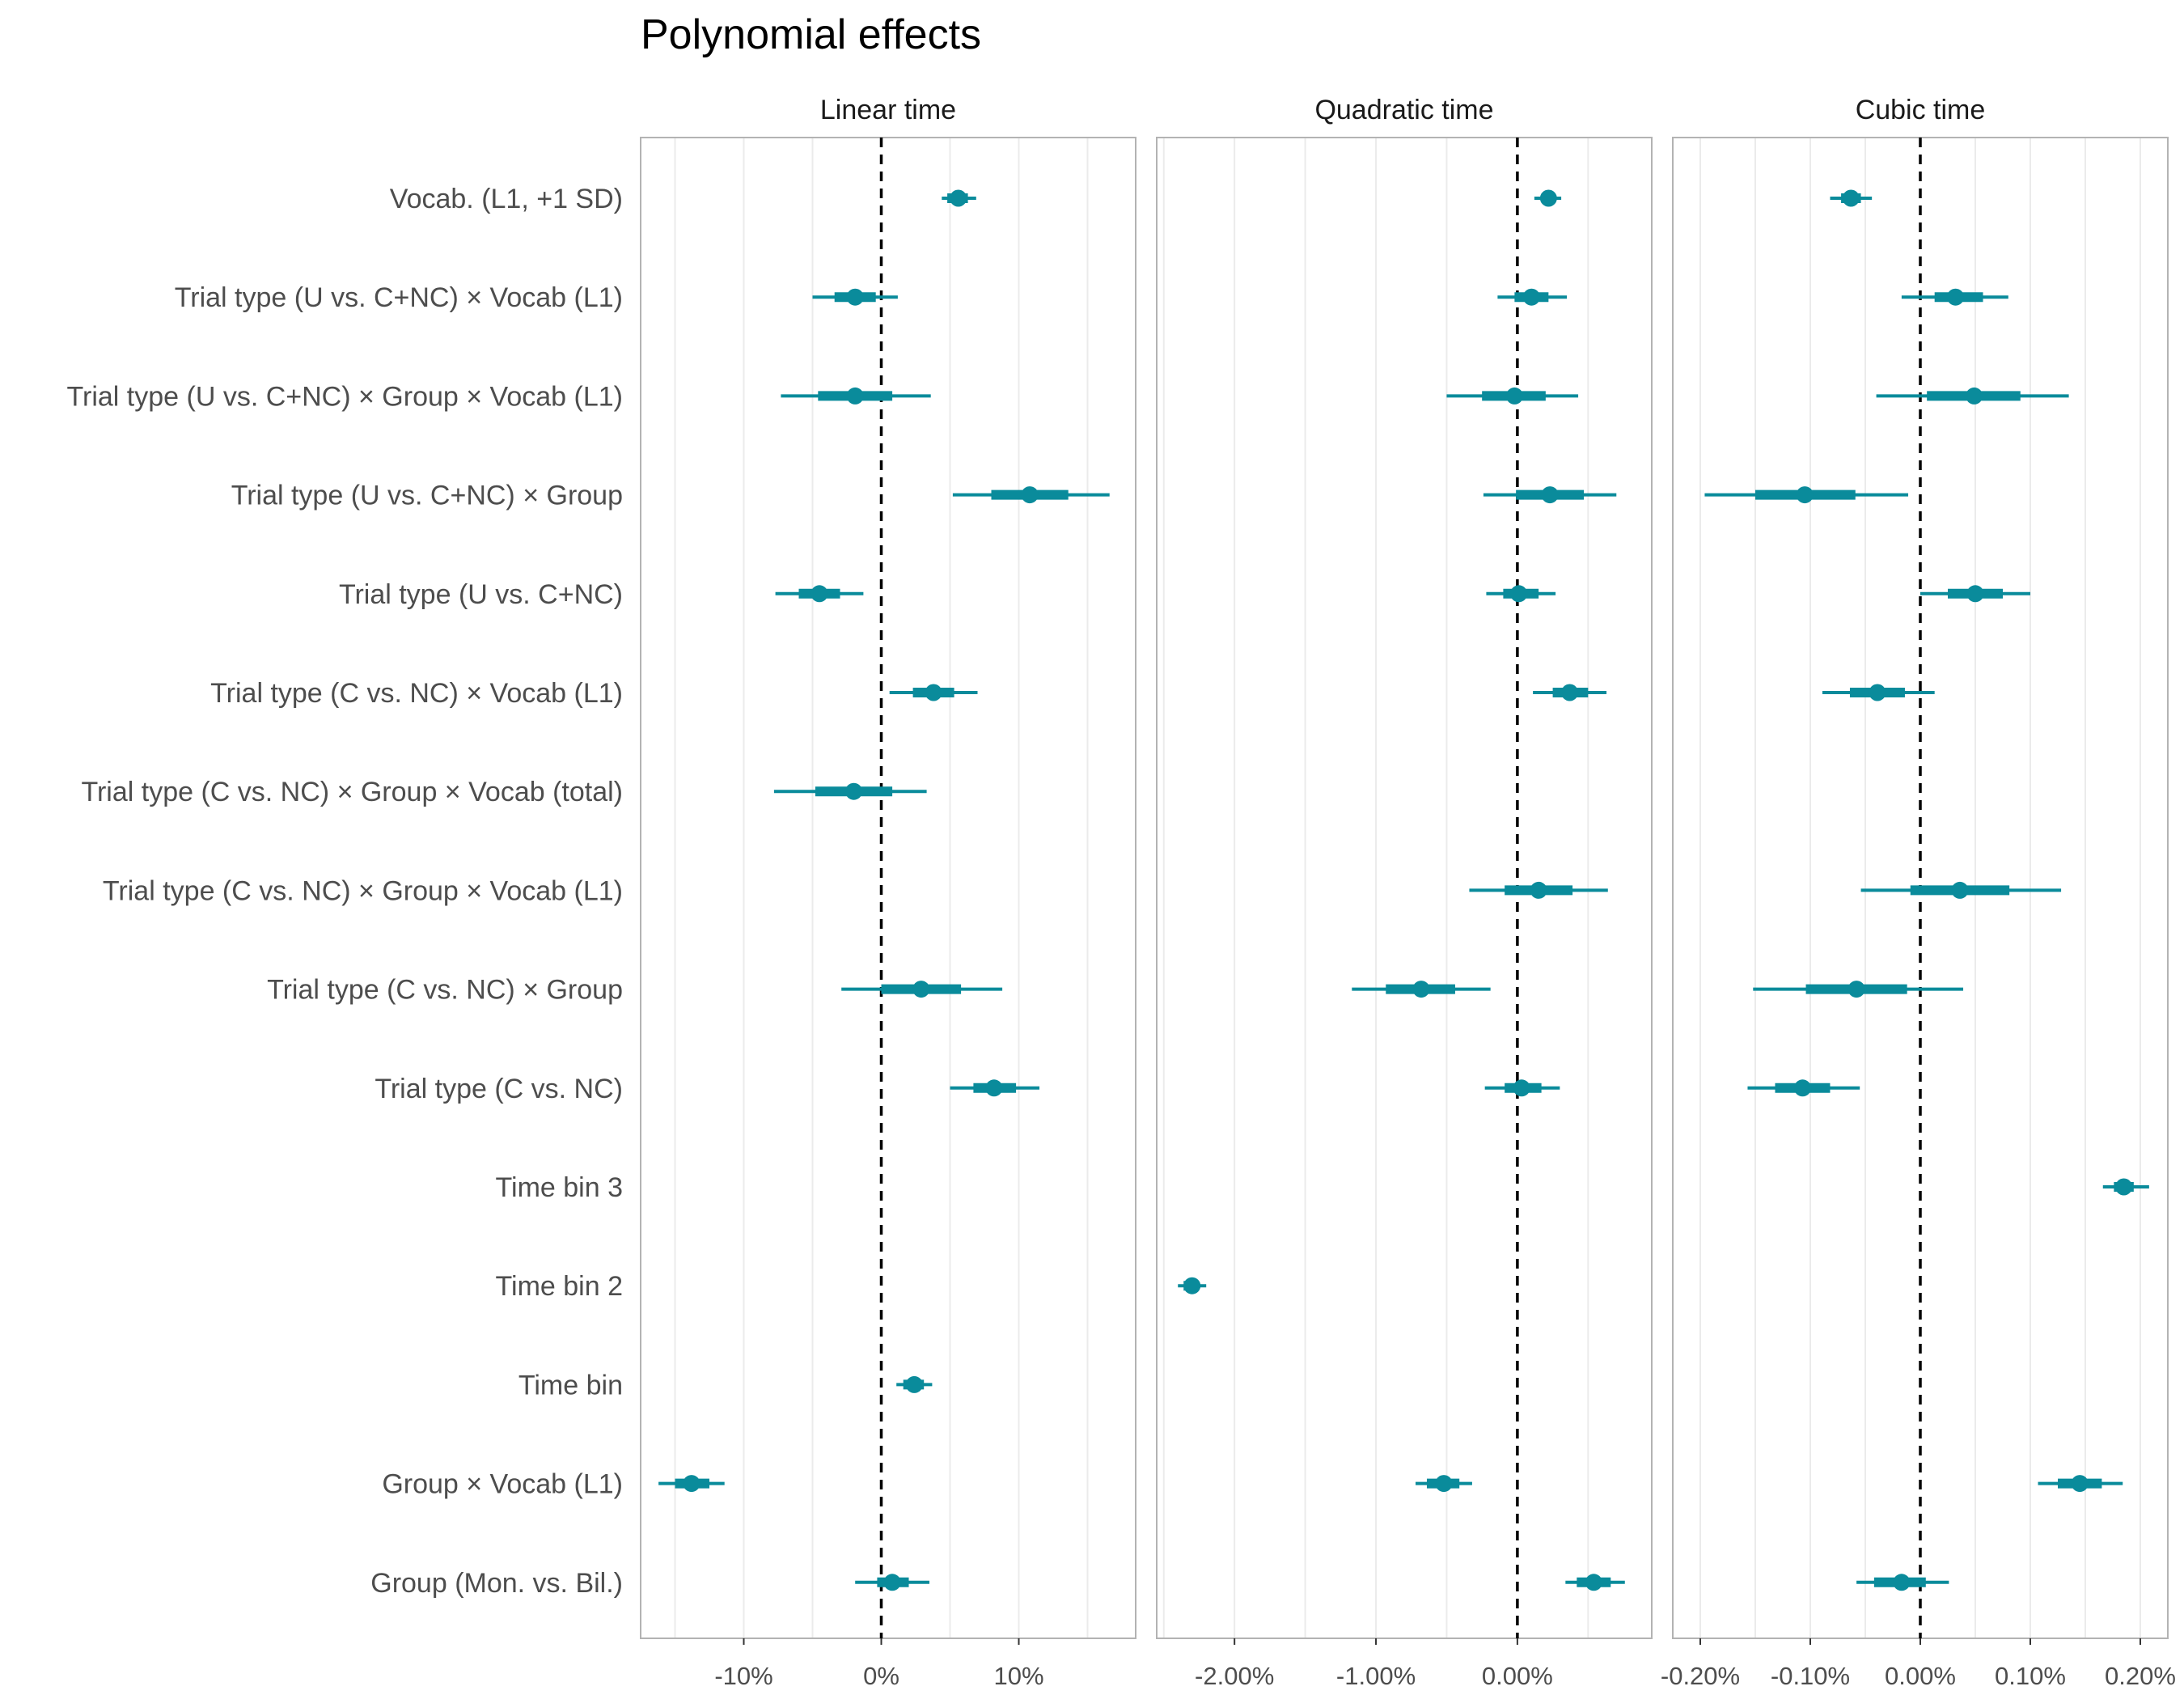 This screenshot has width=2184, height=1699. I want to click on row-label: Trial type (U vs. C+NC) × Vocab (L1), so click(399, 297).